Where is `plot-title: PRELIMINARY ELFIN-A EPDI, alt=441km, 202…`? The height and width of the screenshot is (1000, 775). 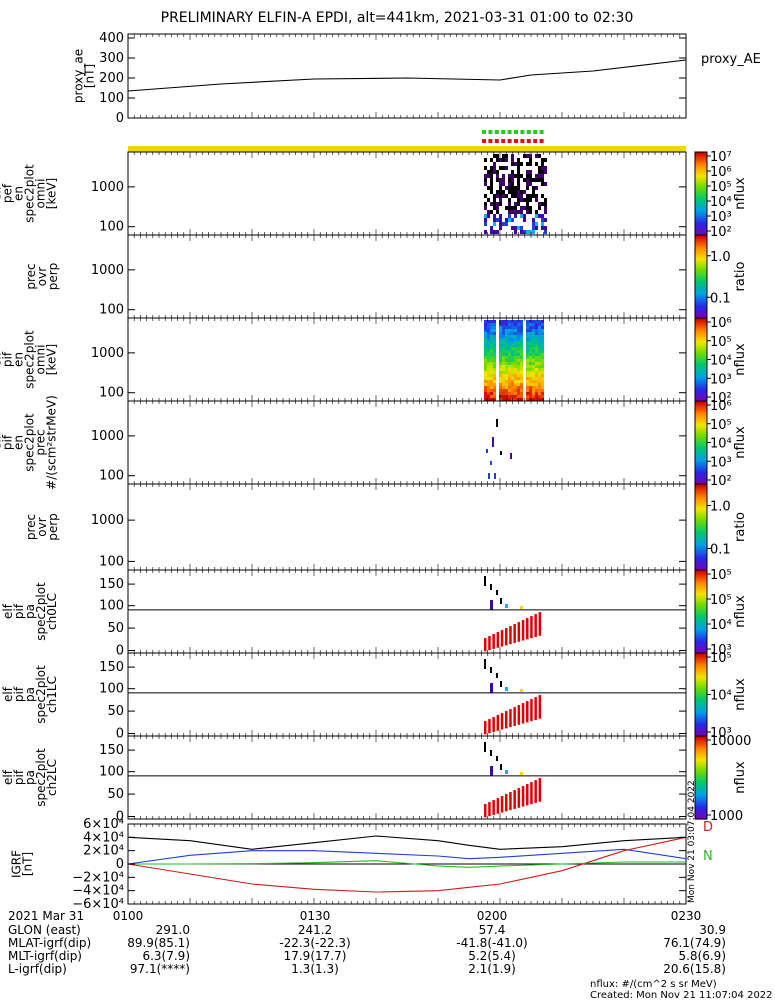 plot-title: PRELIMINARY ELFIN-A EPDI, alt=441km, 202… is located at coordinates (397, 18).